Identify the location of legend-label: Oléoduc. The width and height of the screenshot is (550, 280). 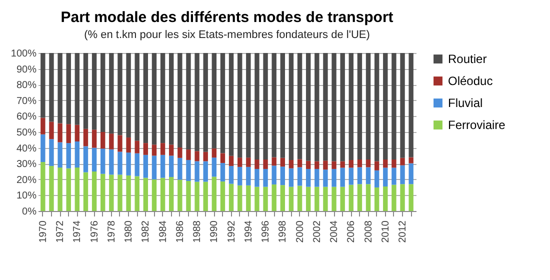
(470, 81).